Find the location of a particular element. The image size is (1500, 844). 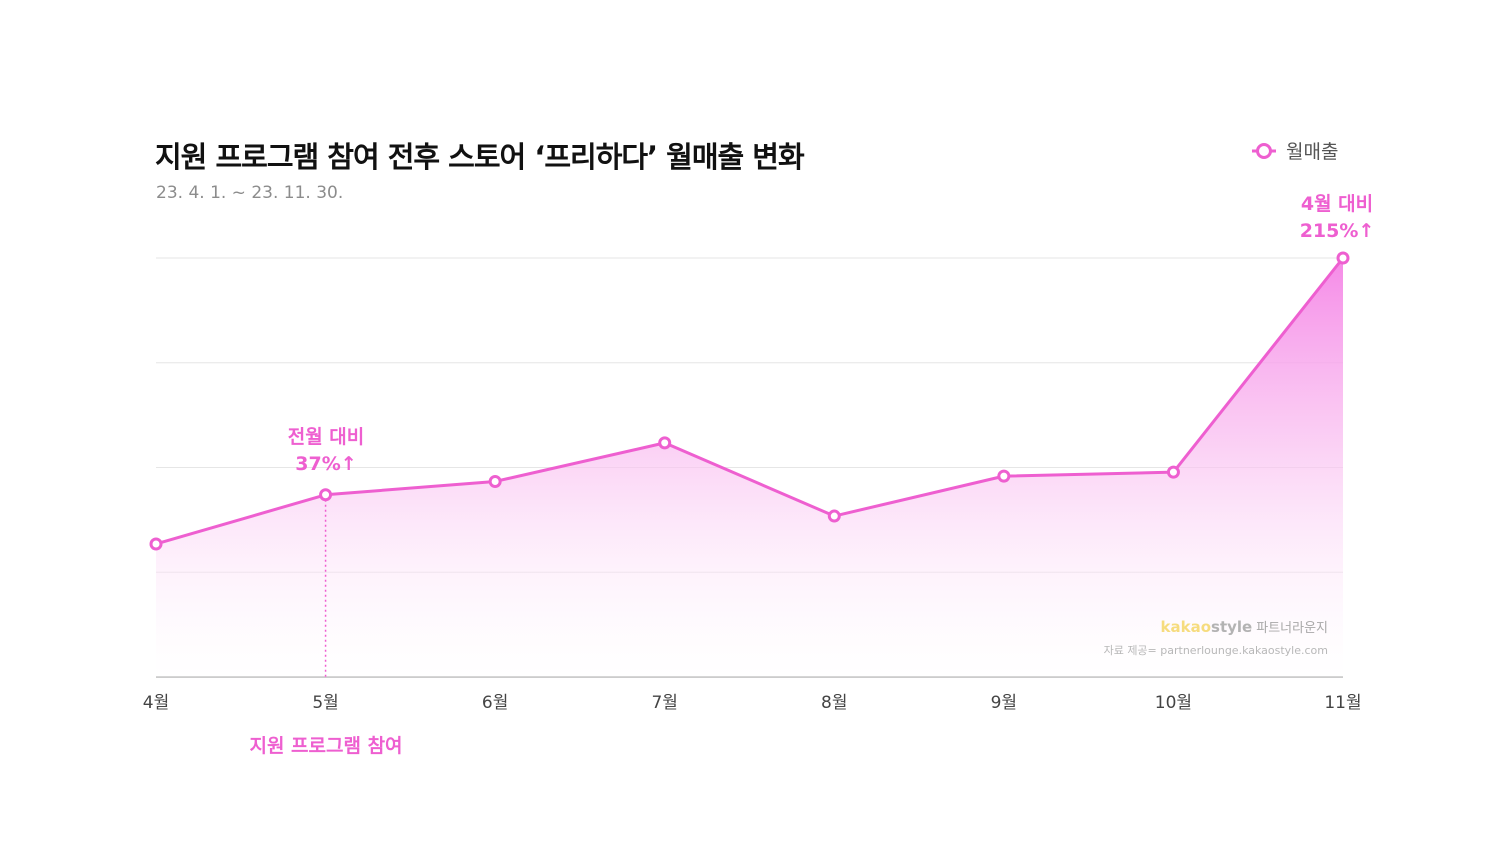

legend: 월매출 is located at coordinates (1295, 150).